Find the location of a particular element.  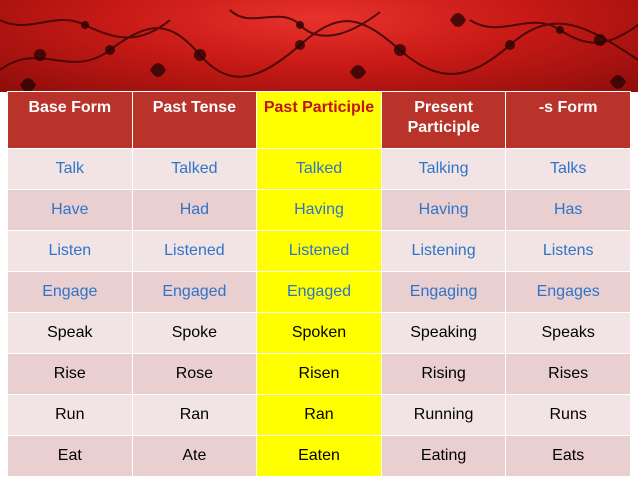

cell-past-tense: Engaged is located at coordinates (194, 292).